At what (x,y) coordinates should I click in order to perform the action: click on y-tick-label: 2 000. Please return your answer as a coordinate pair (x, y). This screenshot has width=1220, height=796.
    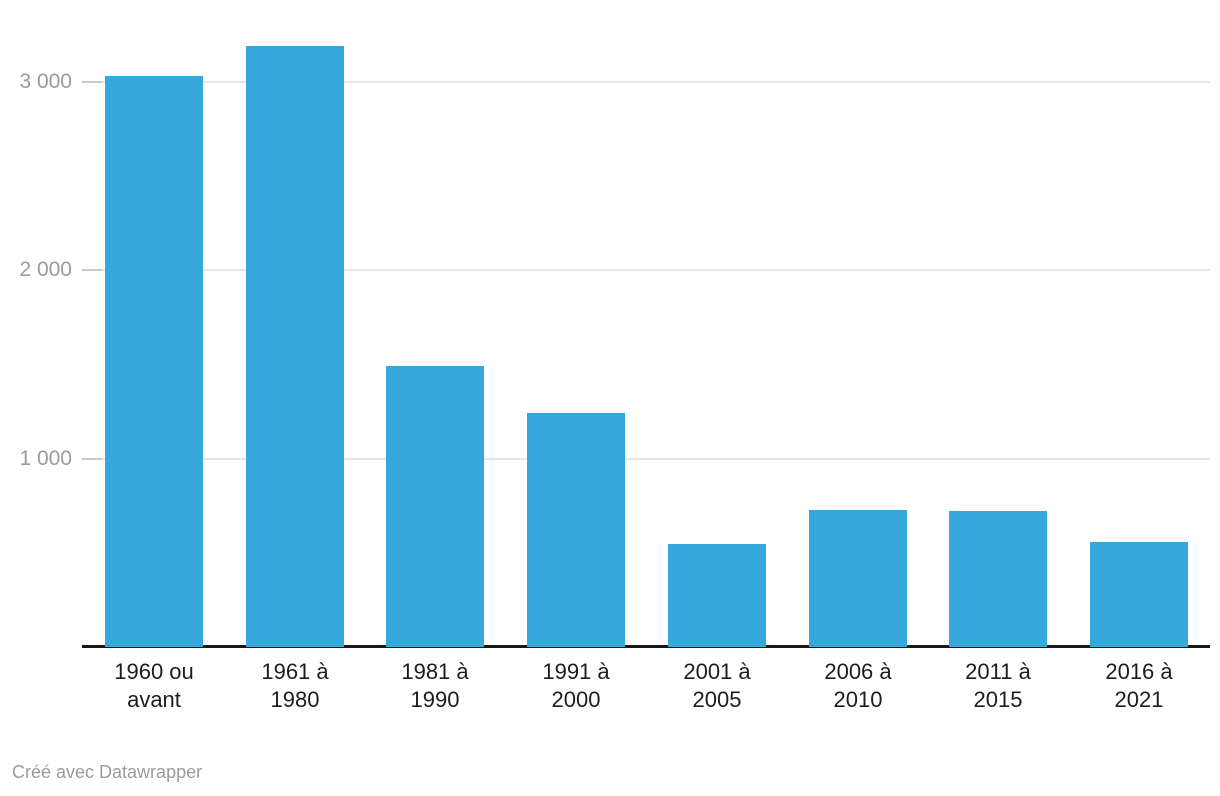
    Looking at the image, I should click on (45, 269).